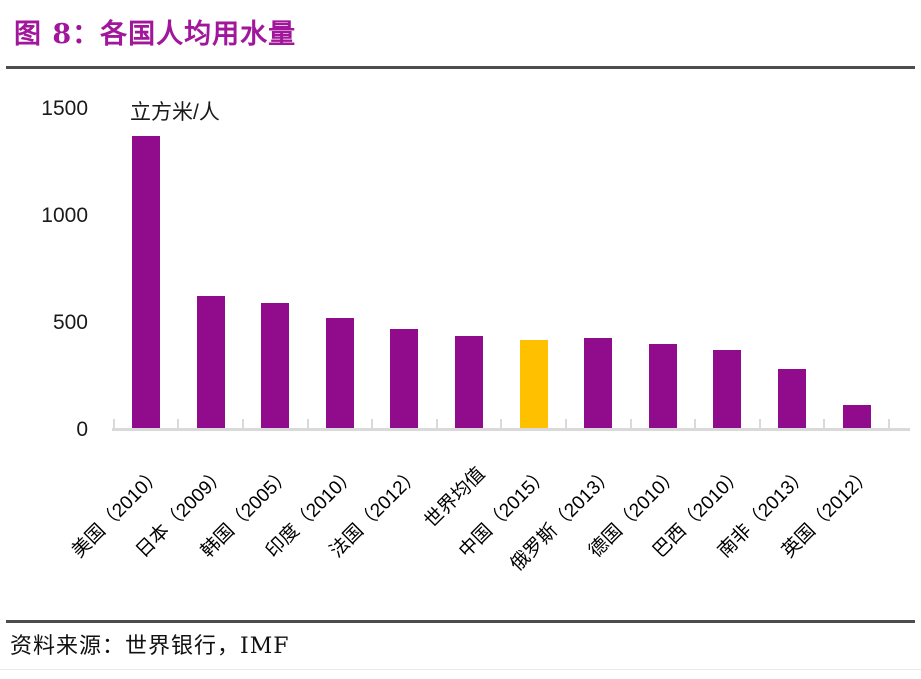 The width and height of the screenshot is (921, 679). Describe the element at coordinates (533, 385) in the screenshot. I see `bar-highlighted` at that location.